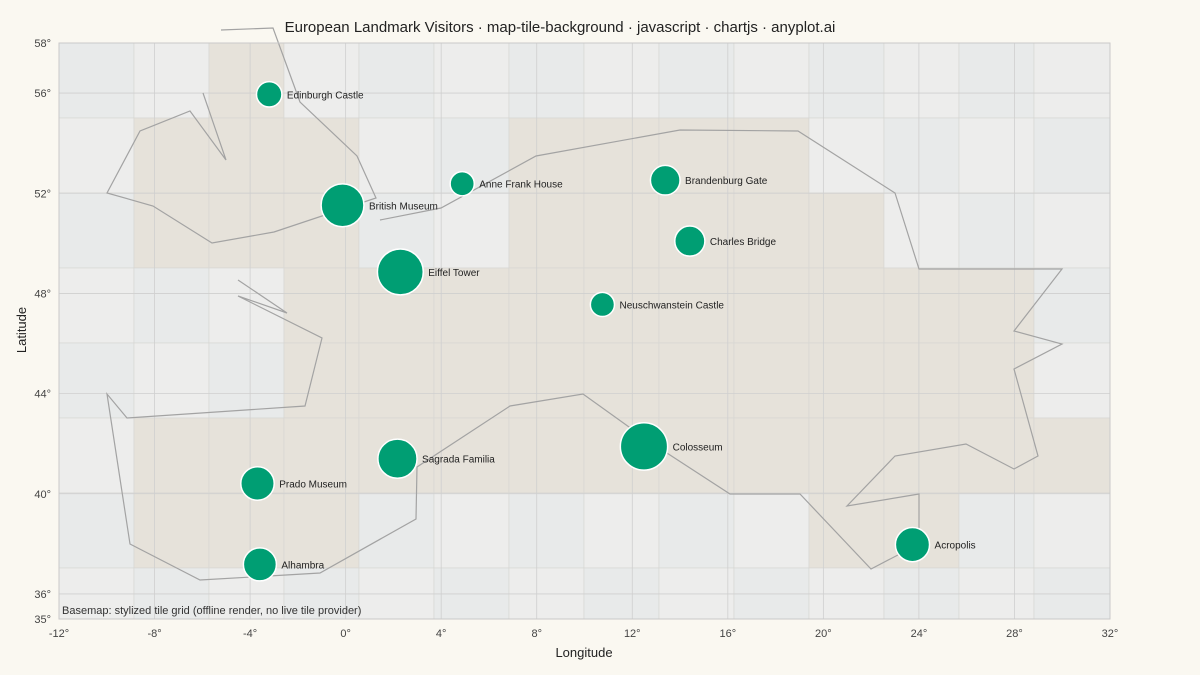 The width and height of the screenshot is (1200, 675). What do you see at coordinates (42, 495) in the screenshot?
I see `y-tick-label: 40°` at bounding box center [42, 495].